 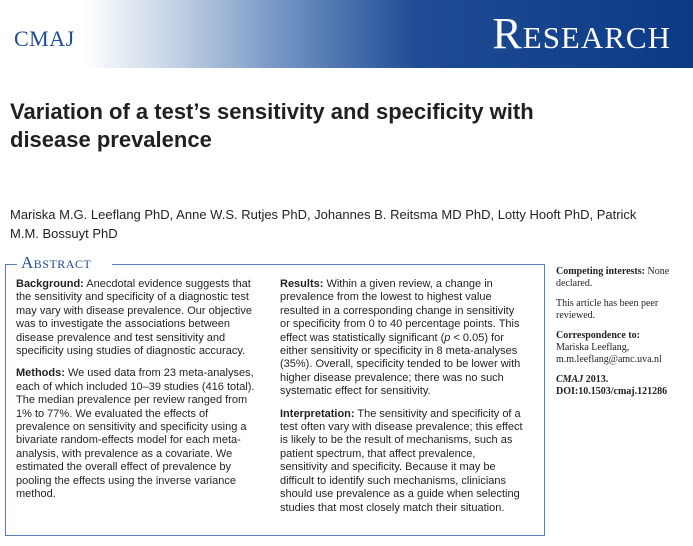 I want to click on interpretation-label: Interpretation:, so click(x=317, y=413).